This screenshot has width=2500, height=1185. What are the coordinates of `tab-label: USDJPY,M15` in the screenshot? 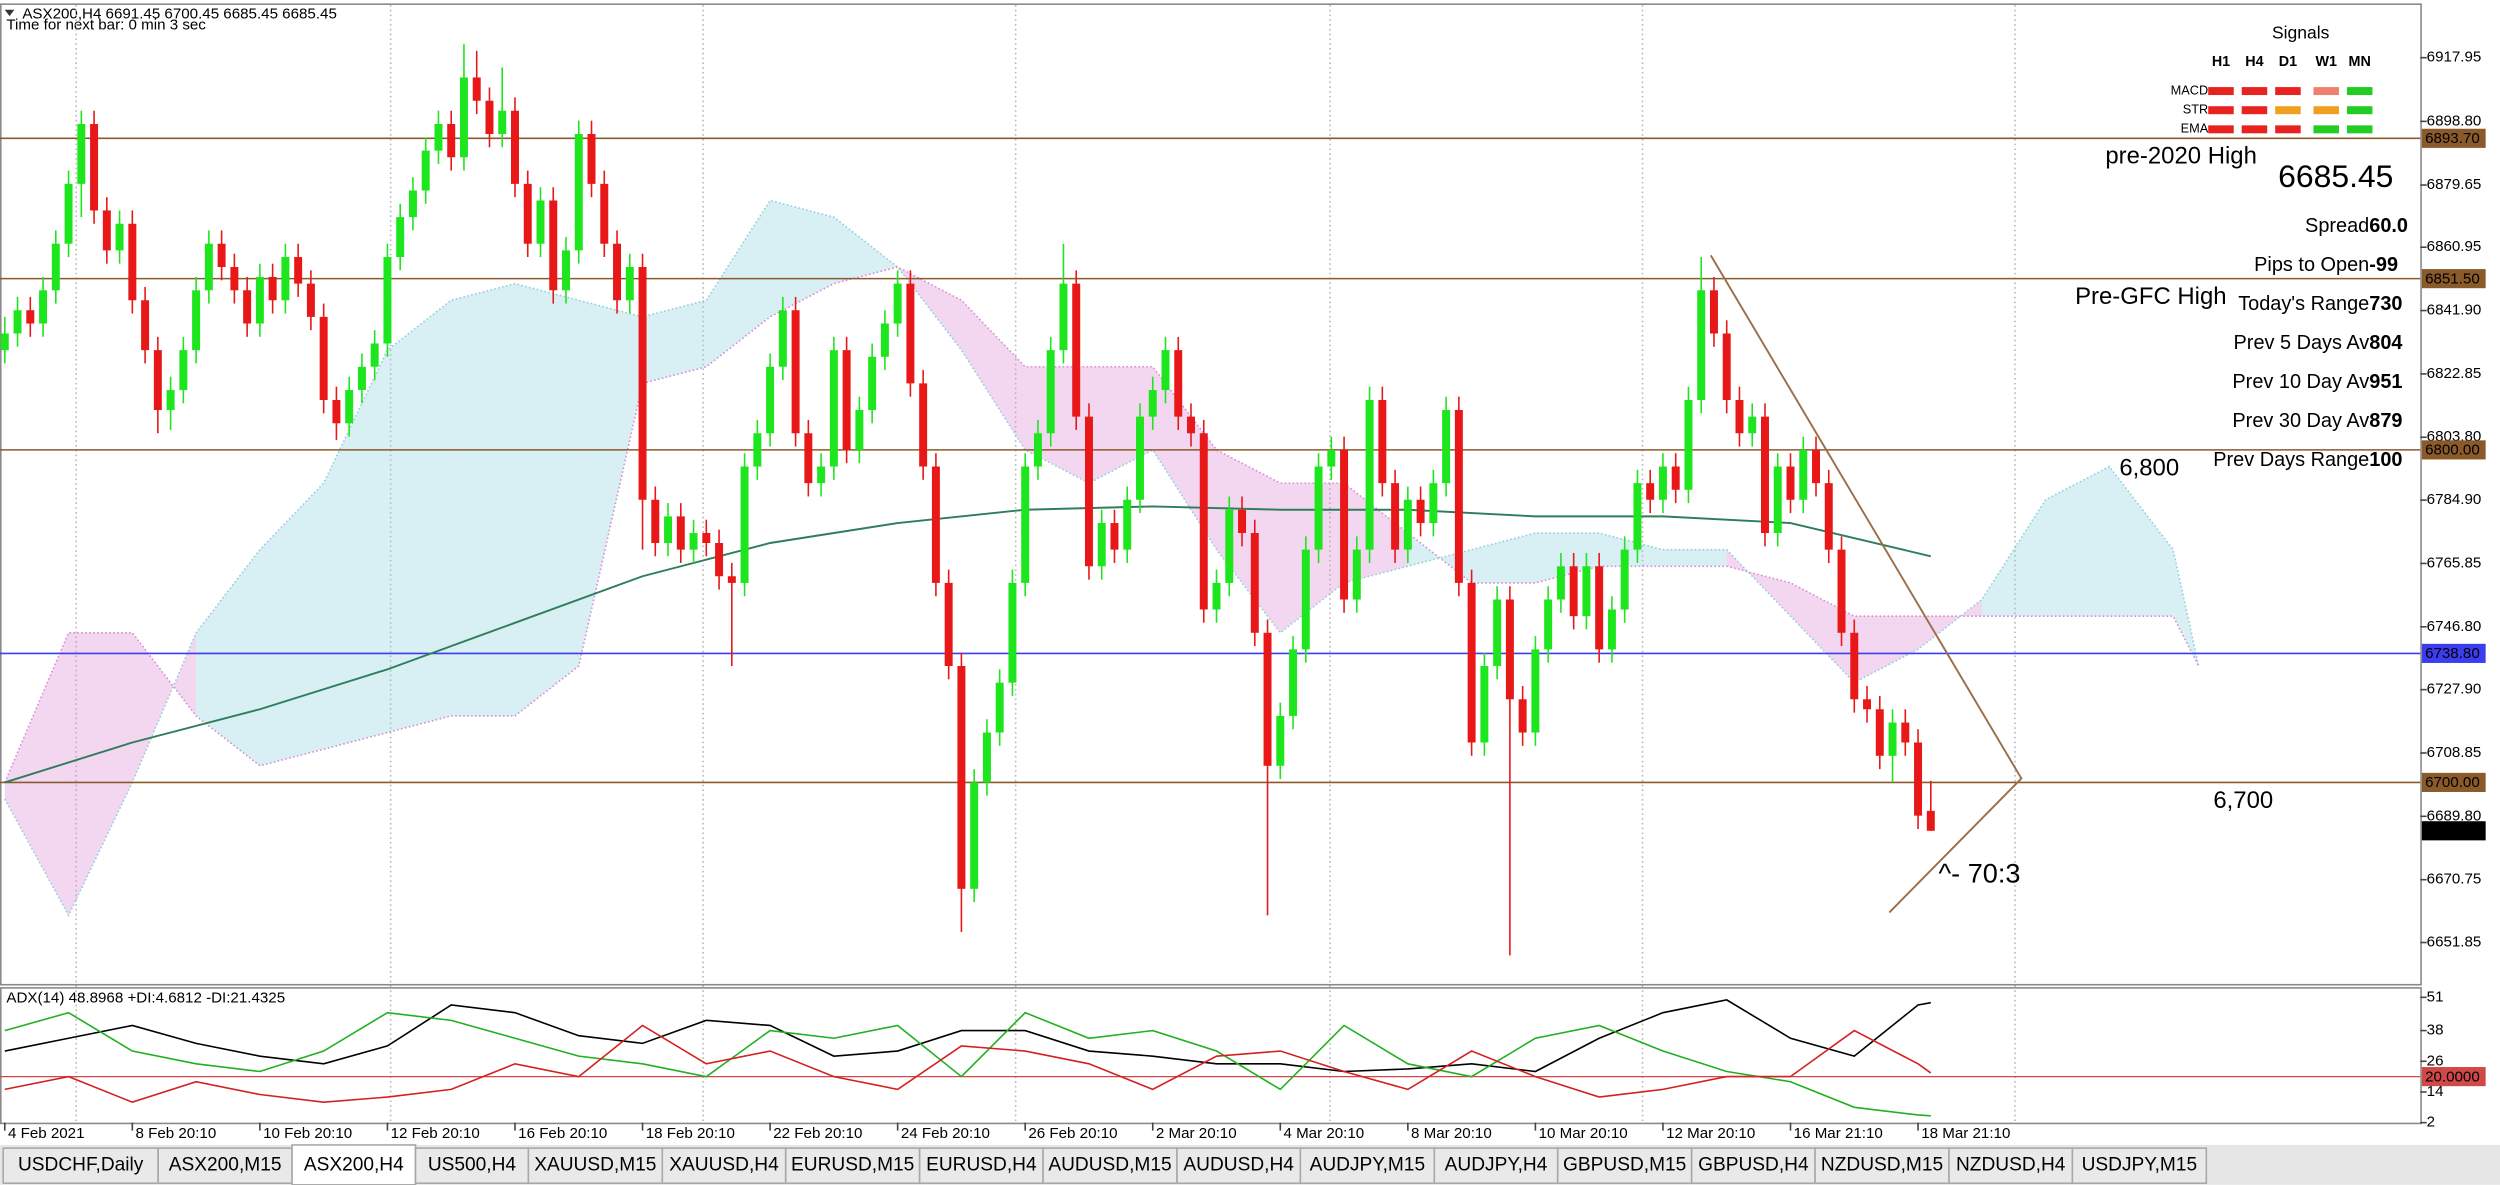 It's located at (2140, 1165).